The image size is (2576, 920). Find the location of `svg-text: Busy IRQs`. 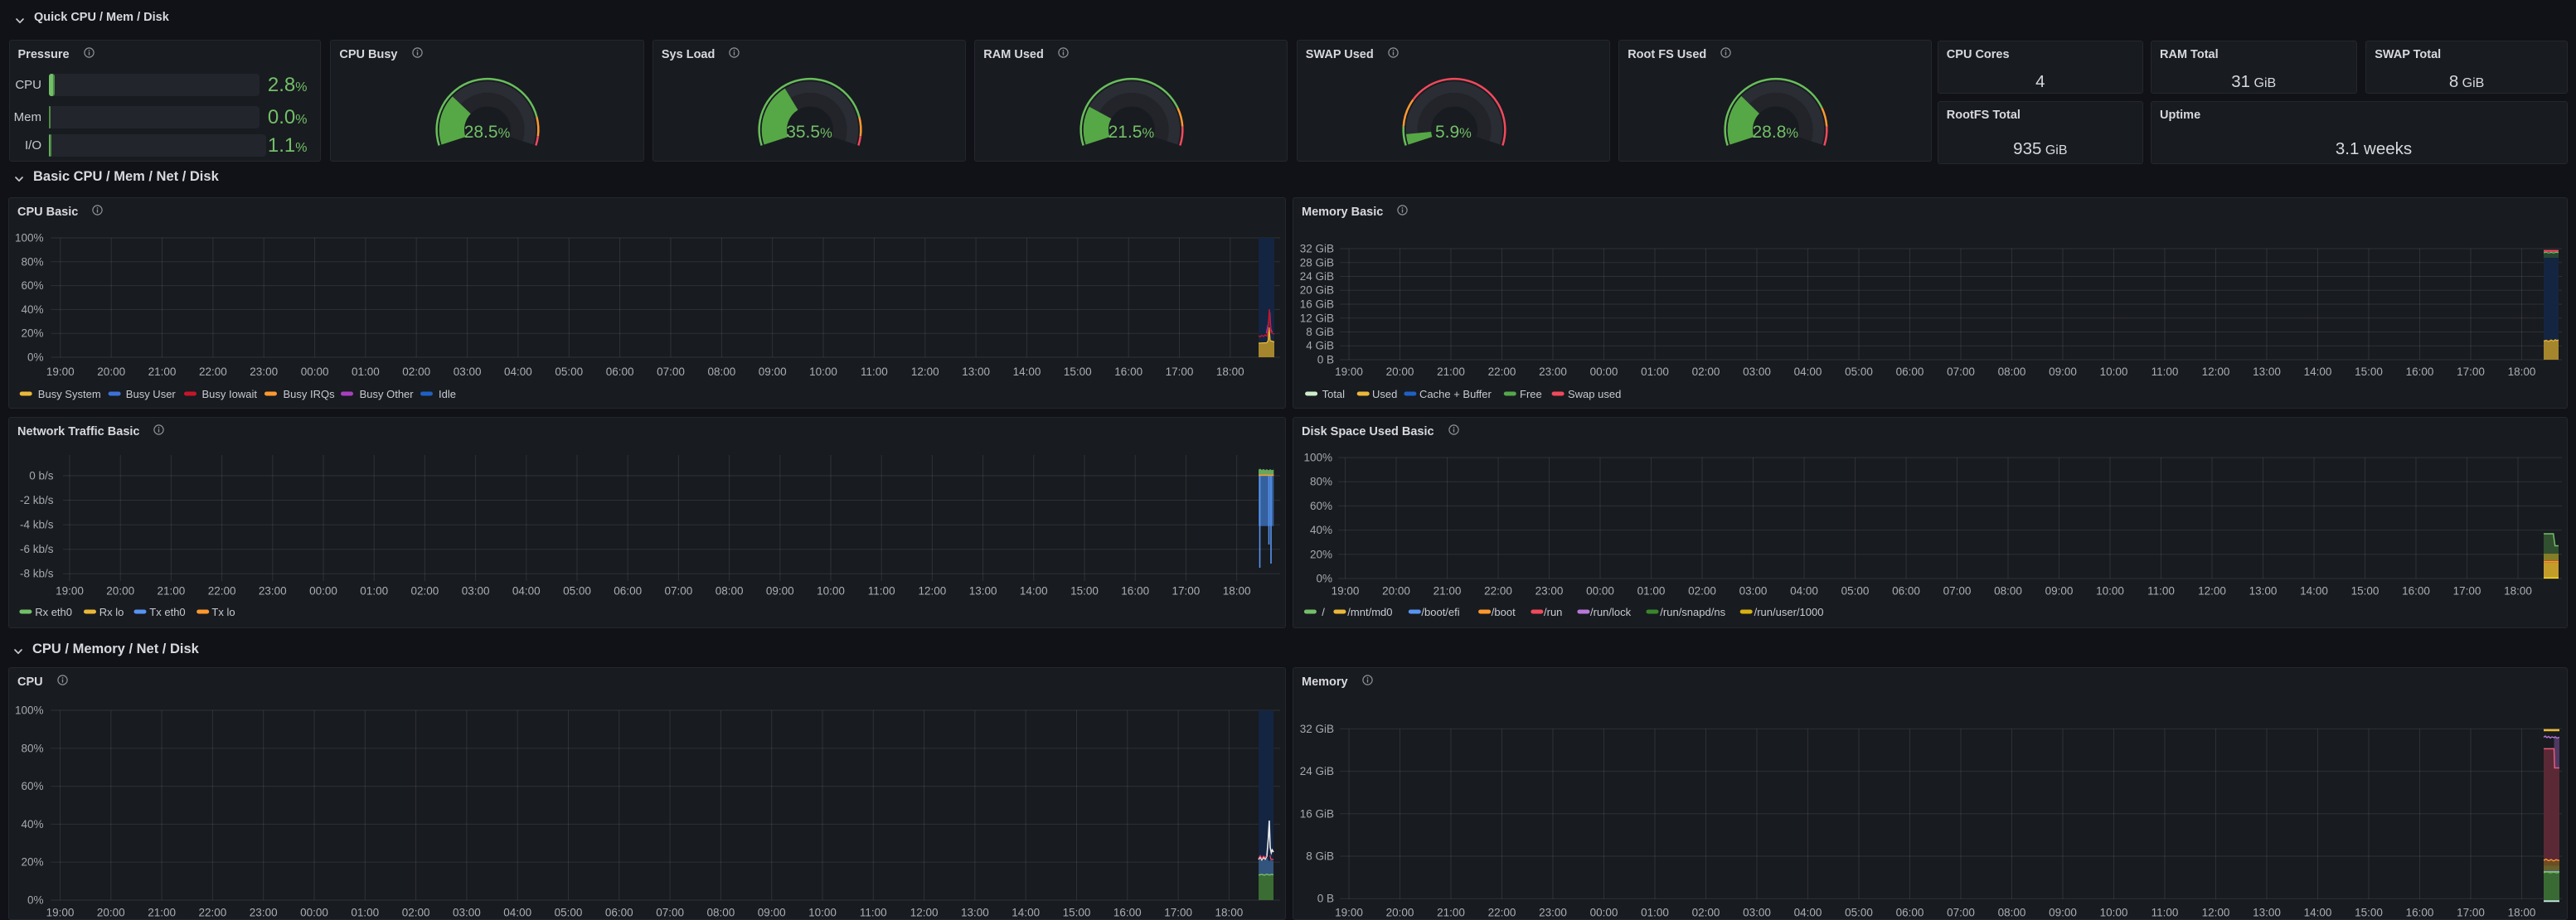

svg-text: Busy IRQs is located at coordinates (310, 394).